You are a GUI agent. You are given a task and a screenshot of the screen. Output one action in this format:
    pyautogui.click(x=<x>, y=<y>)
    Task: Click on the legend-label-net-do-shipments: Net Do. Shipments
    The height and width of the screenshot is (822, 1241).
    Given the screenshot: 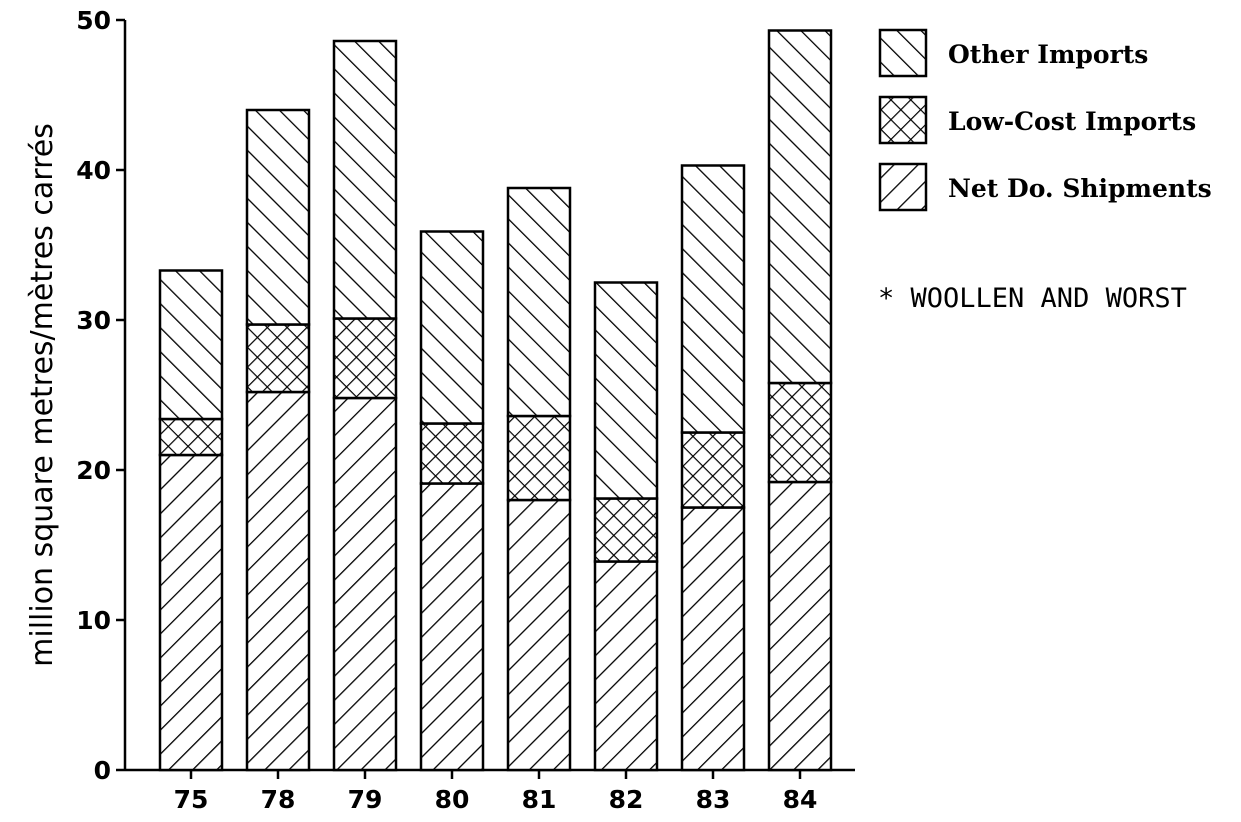 What is the action you would take?
    pyautogui.click(x=1080, y=188)
    